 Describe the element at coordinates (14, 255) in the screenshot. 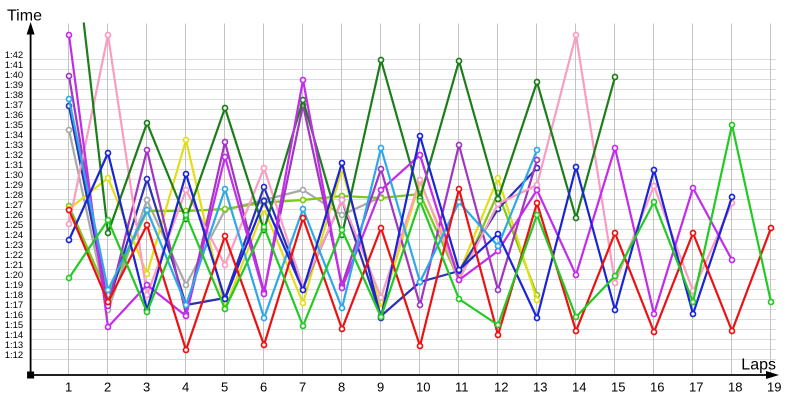

I see `svg-text: 1:22` at that location.